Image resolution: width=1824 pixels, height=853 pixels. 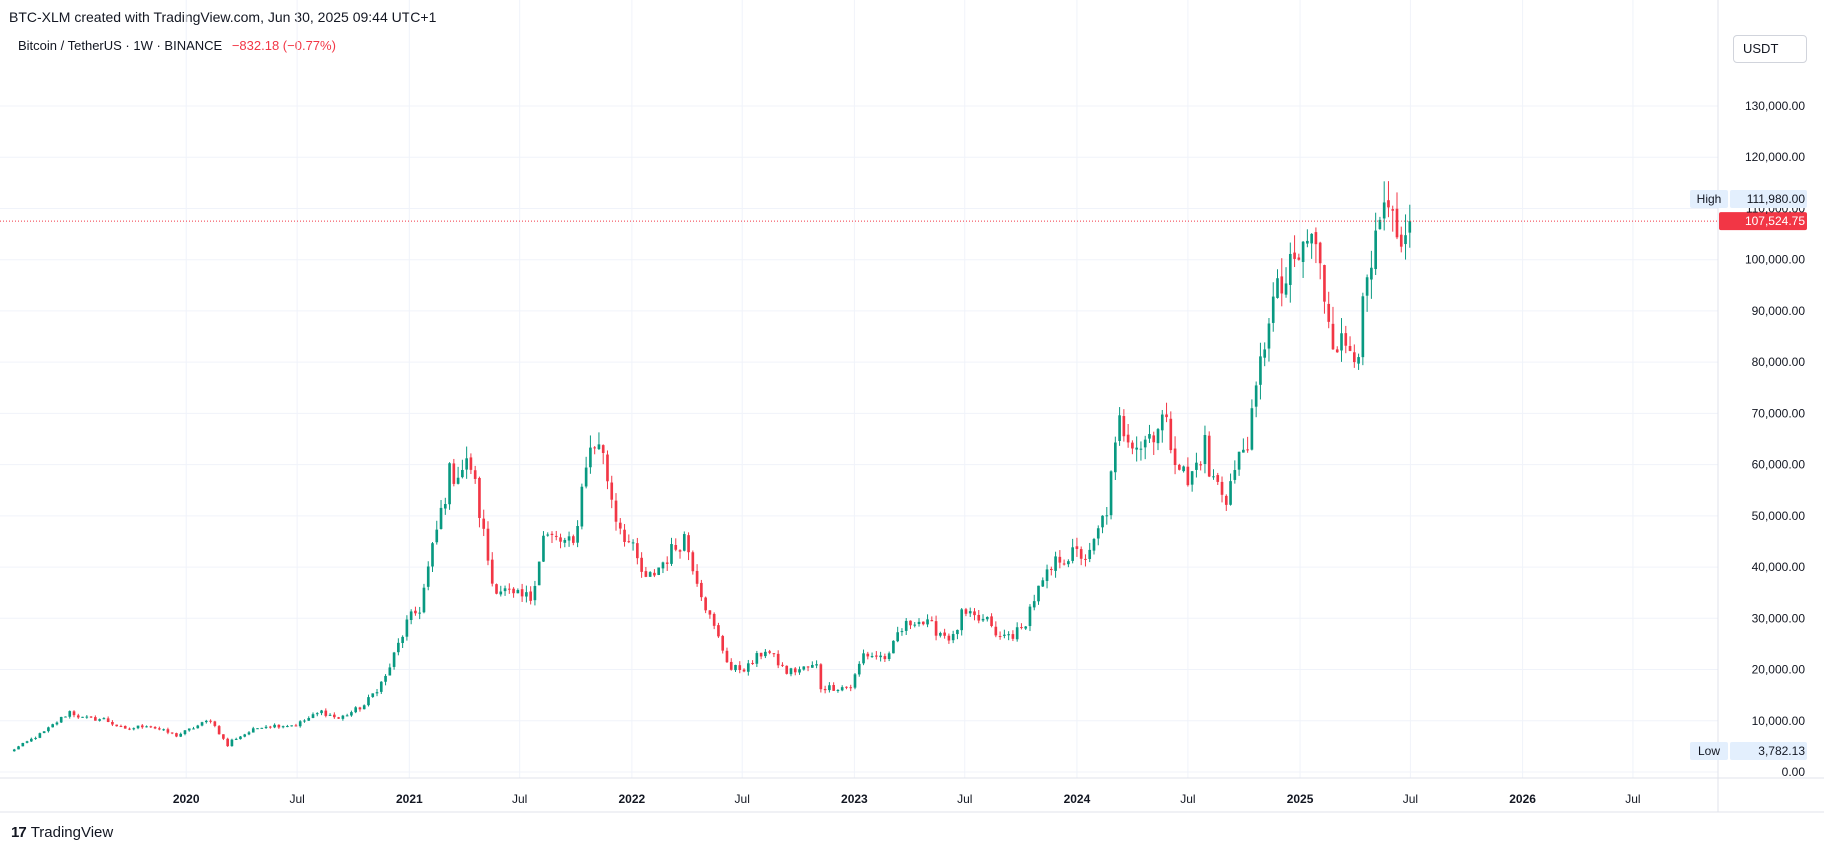 I want to click on price-tick-label: 130,000.00, so click(x=1775, y=106).